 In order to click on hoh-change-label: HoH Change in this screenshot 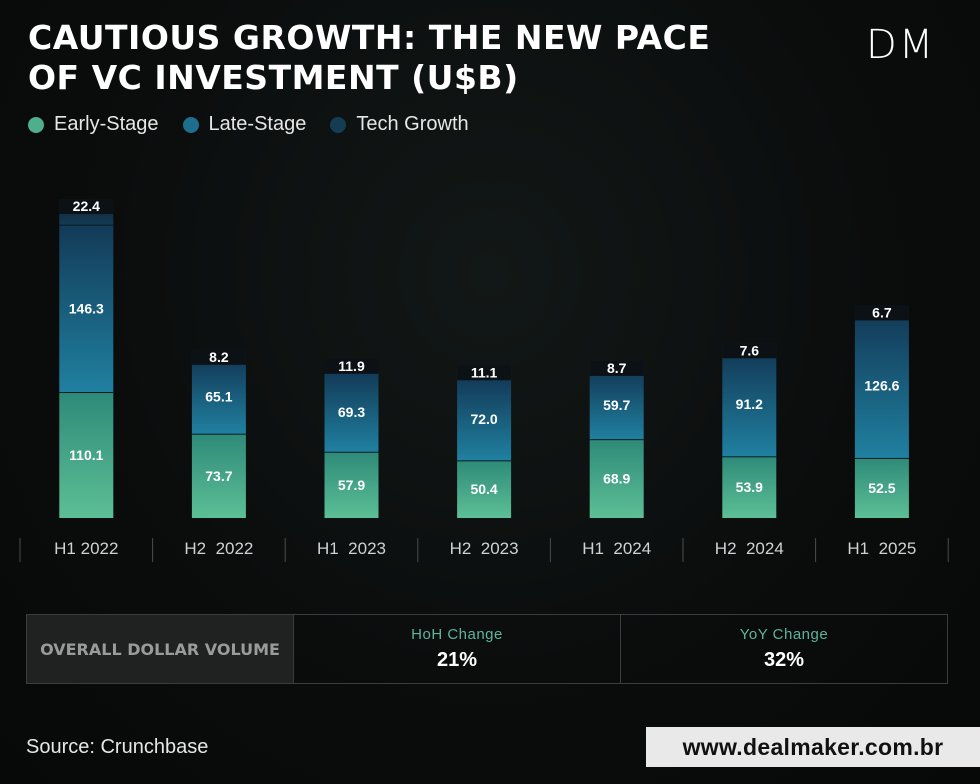, I will do `click(457, 634)`.